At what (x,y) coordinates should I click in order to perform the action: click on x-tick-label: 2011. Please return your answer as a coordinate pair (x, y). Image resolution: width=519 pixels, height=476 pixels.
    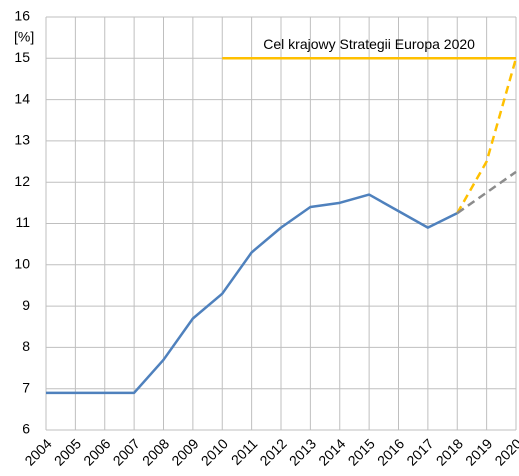
    Looking at the image, I should click on (244, 451).